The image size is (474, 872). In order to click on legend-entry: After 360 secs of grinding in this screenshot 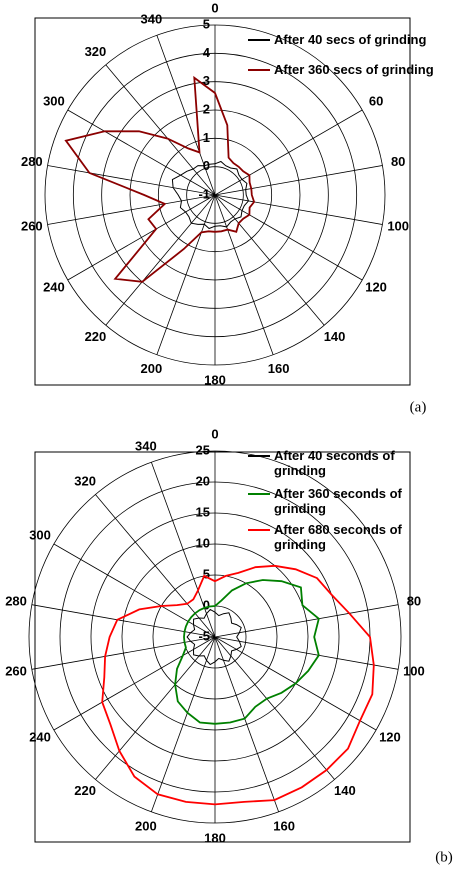, I will do `click(341, 69)`.